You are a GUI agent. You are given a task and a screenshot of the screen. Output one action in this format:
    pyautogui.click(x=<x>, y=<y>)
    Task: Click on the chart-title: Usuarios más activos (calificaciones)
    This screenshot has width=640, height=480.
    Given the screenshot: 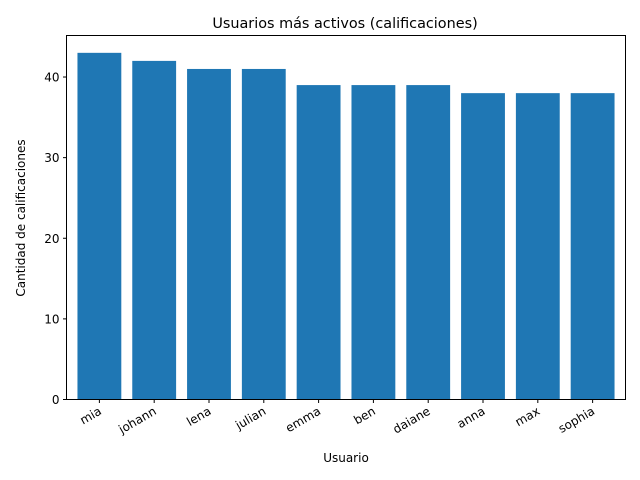 What is the action you would take?
    pyautogui.click(x=344, y=24)
    